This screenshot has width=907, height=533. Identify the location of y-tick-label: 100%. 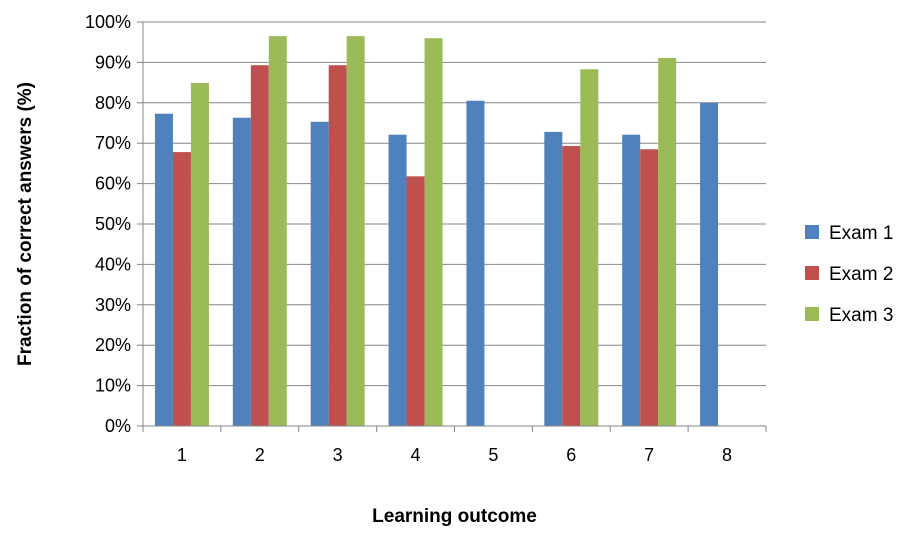
(108, 22).